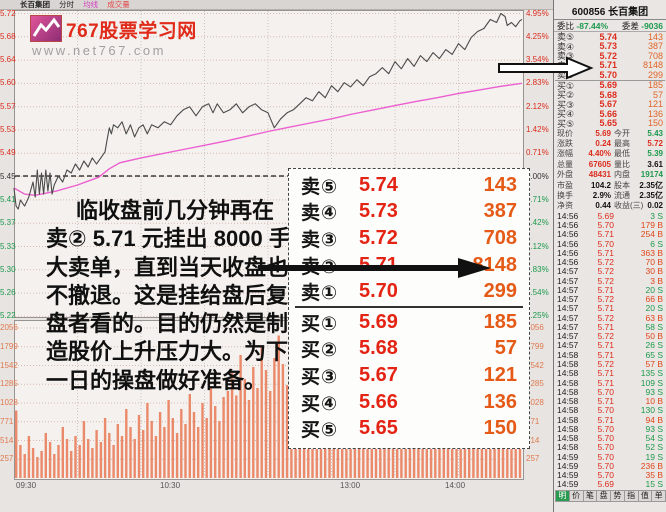 This screenshot has width=666, height=512. What do you see at coordinates (535, 384) in the screenshot?
I see `volume-axis-label: 1285` at bounding box center [535, 384].